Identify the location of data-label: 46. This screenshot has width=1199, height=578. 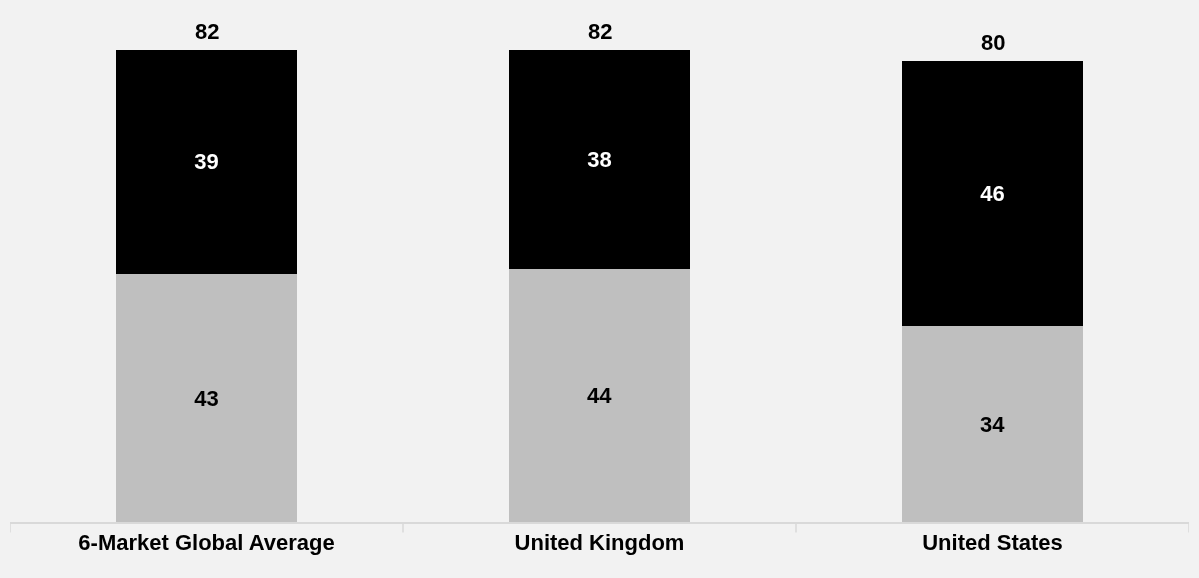
(992, 194).